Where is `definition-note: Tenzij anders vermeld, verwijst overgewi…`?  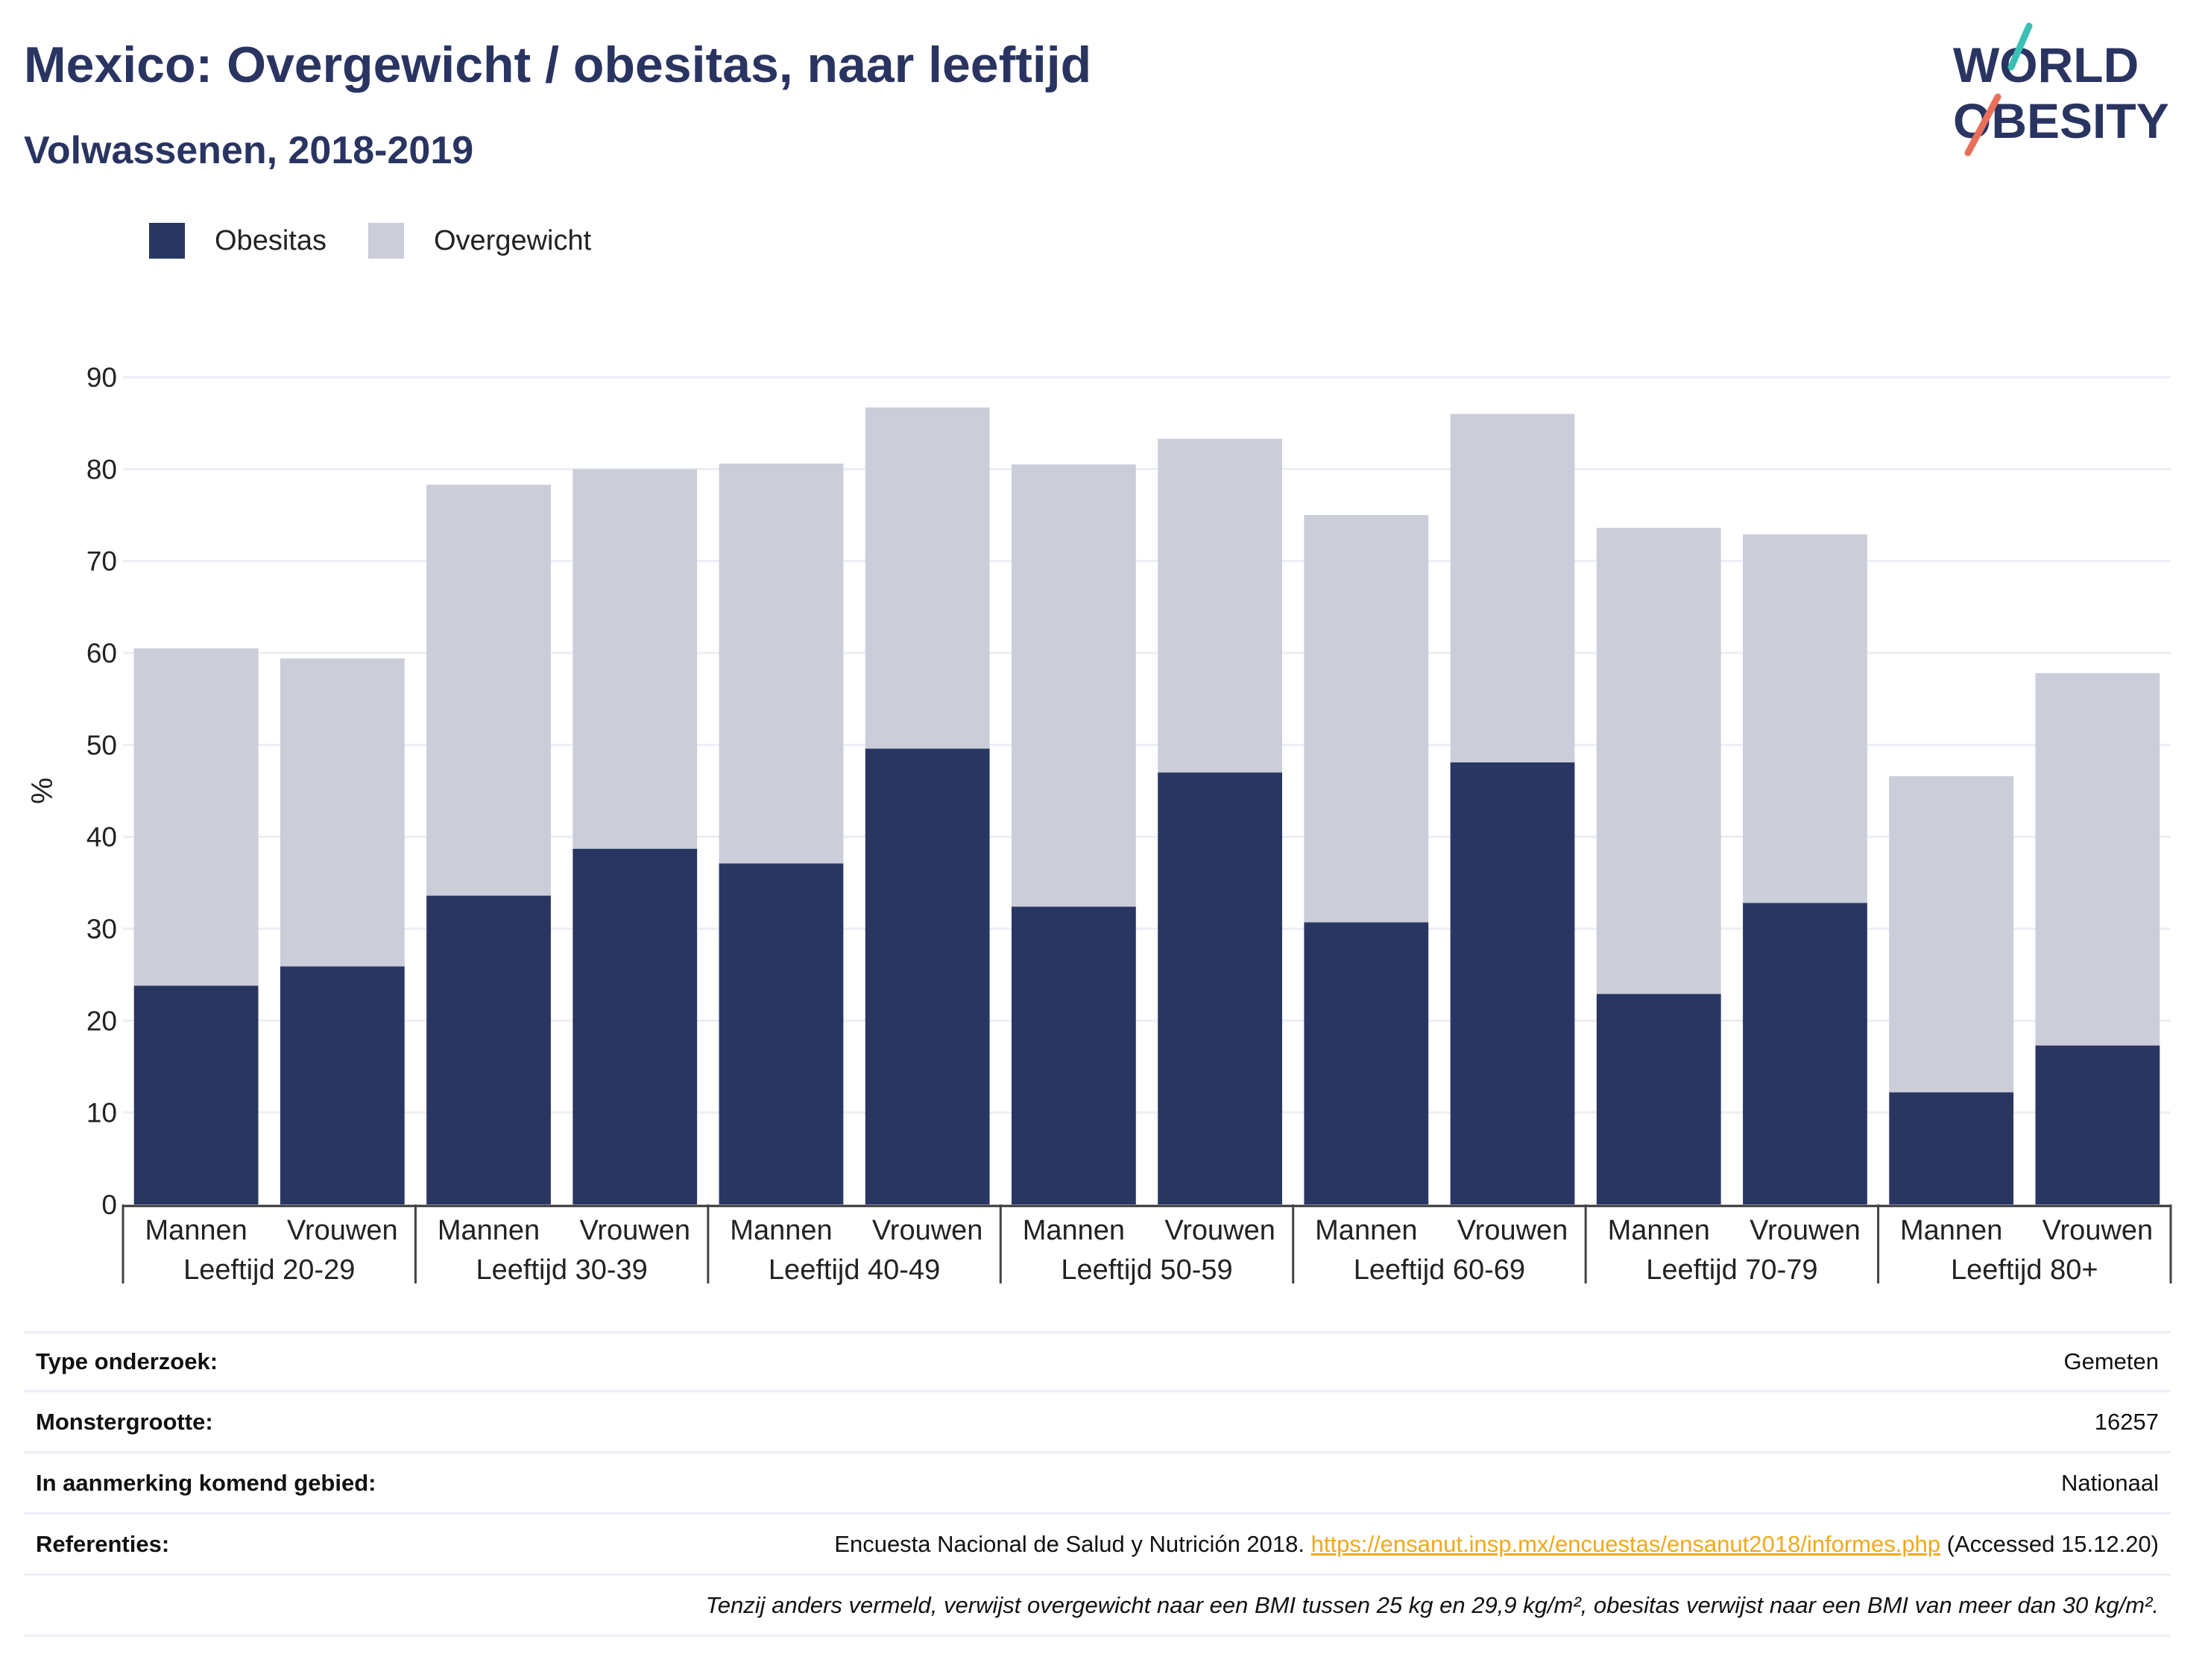 definition-note: Tenzij anders vermeld, verwijst overgewi… is located at coordinates (1432, 1604).